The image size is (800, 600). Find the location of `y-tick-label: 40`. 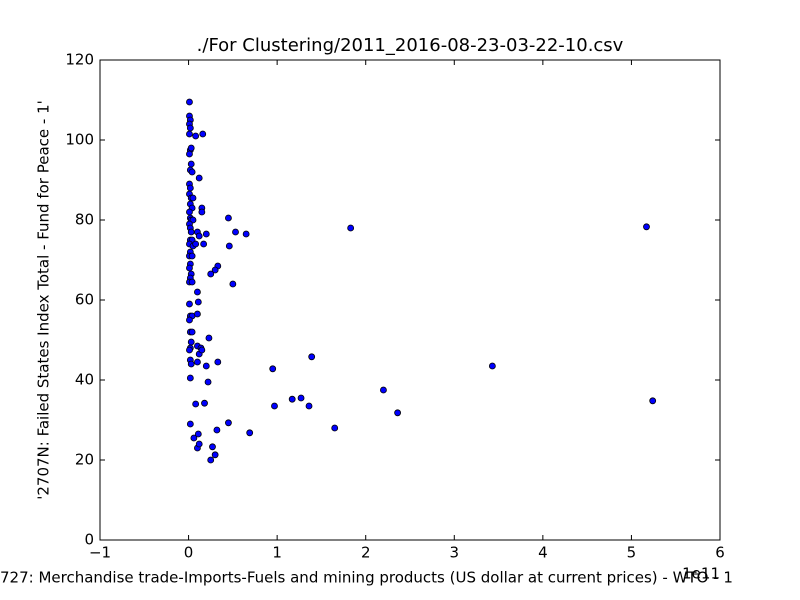

y-tick-label: 40 is located at coordinates (84, 380).